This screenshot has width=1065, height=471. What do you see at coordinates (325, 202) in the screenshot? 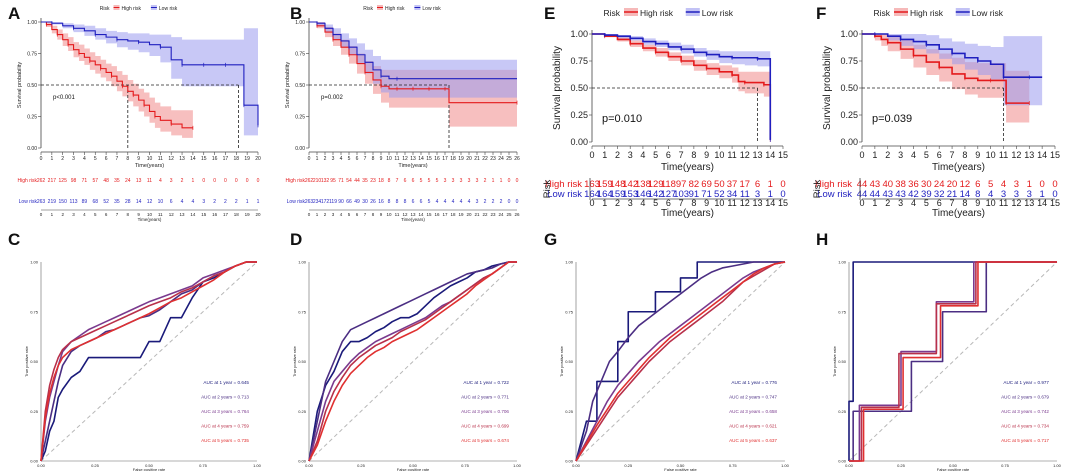
I see `risk-table-cell: 172` at bounding box center [325, 202].